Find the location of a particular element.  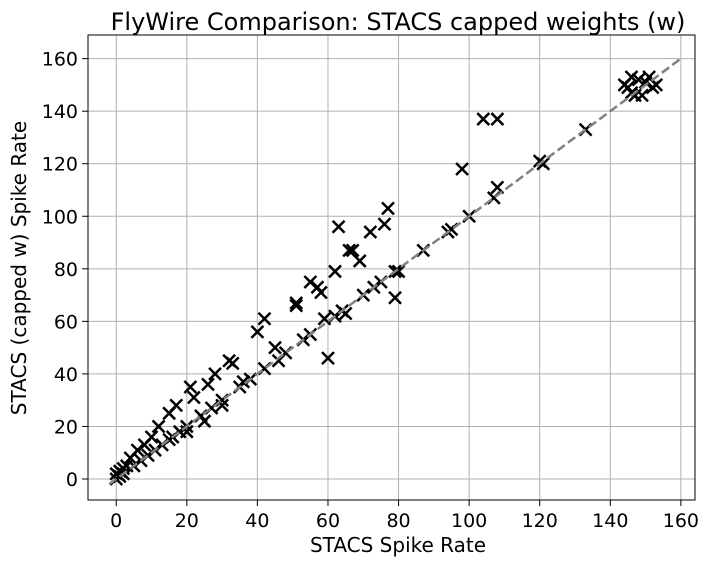

x-tick-label: 160 is located at coordinates (681, 521).